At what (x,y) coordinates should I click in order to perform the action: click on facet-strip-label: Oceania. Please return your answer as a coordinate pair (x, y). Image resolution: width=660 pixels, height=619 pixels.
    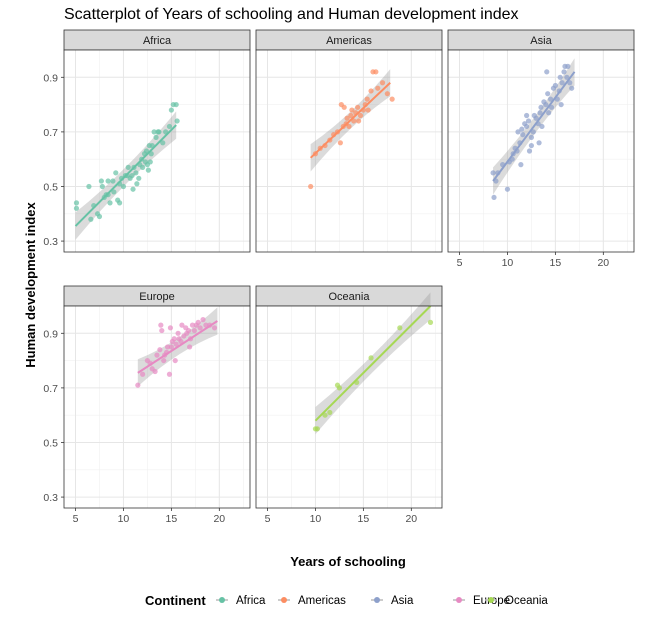
    Looking at the image, I should click on (350, 297).